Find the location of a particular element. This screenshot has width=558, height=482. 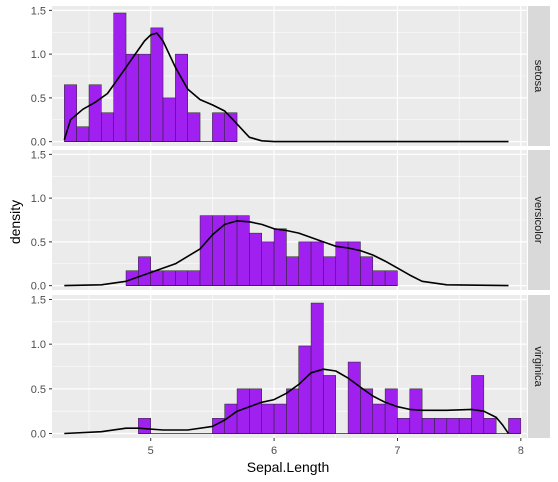

x-axis-title: Sepal.Length is located at coordinates (288, 467).